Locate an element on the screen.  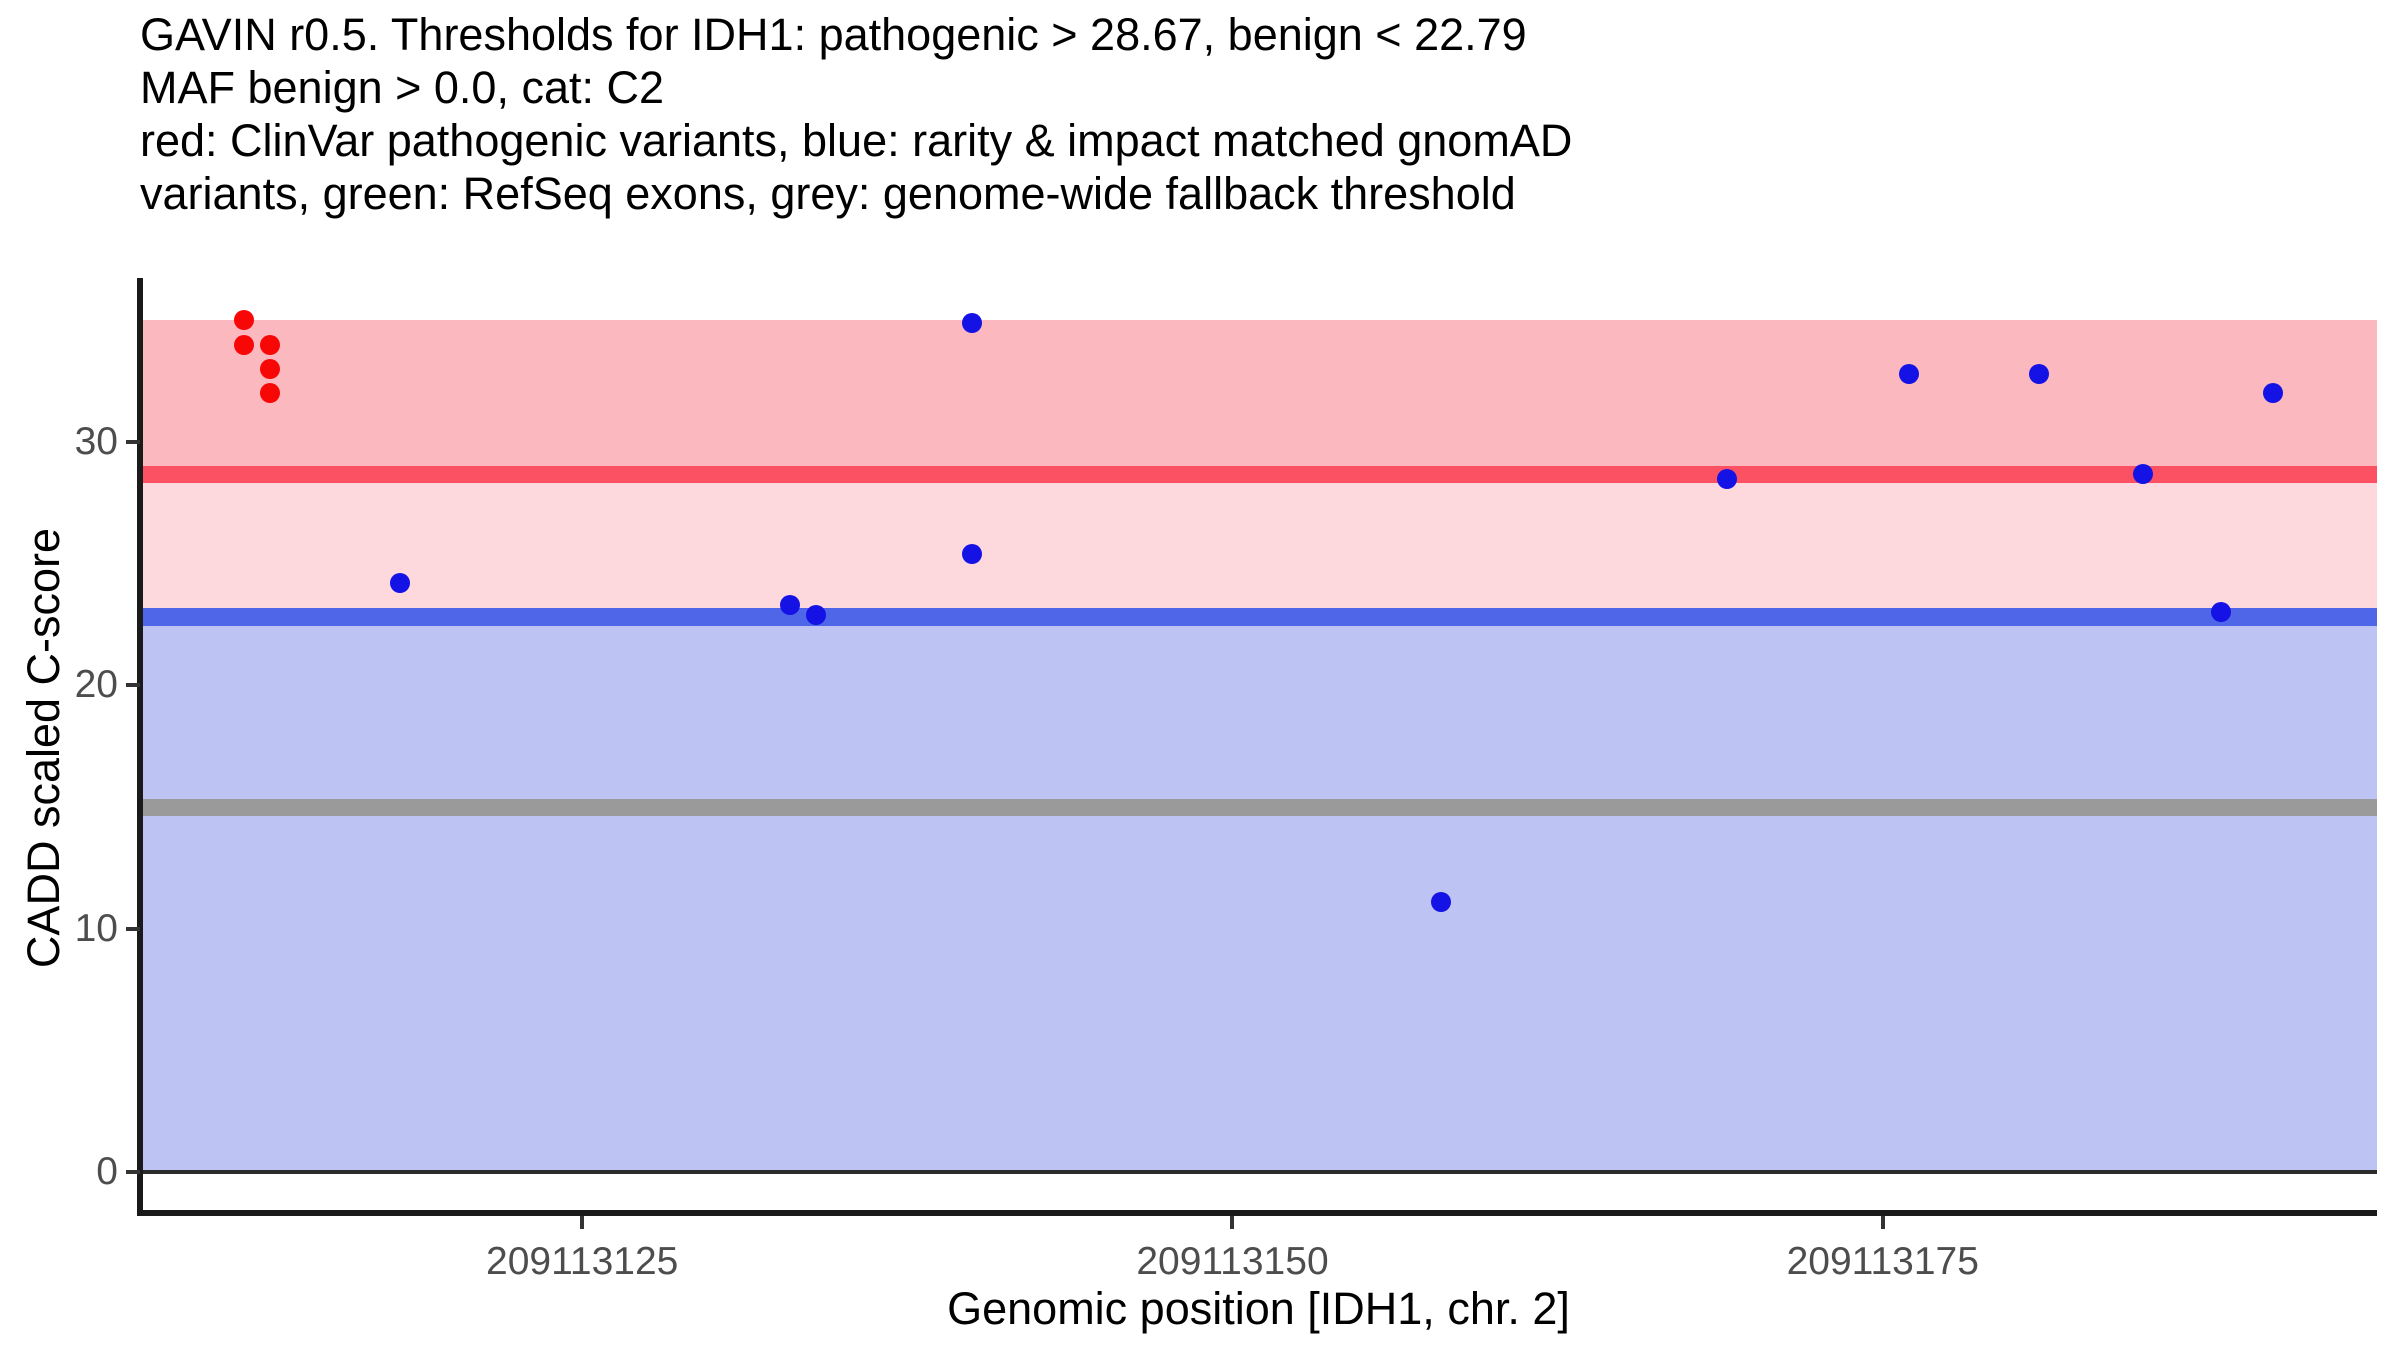
y-tick-label: 20 is located at coordinates (96, 685).